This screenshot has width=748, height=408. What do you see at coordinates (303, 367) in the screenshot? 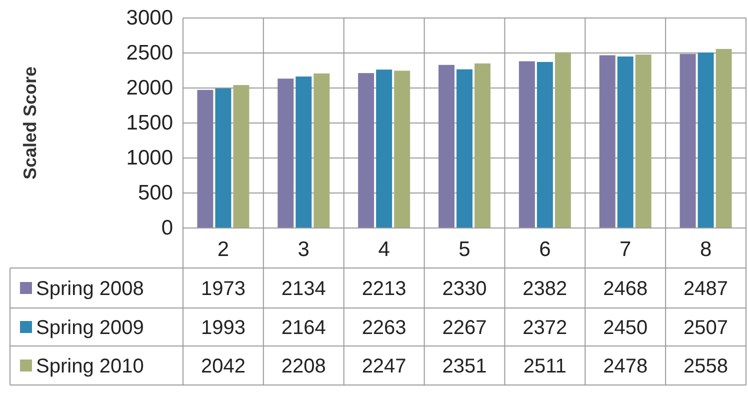
I see `data-label: 2208` at bounding box center [303, 367].